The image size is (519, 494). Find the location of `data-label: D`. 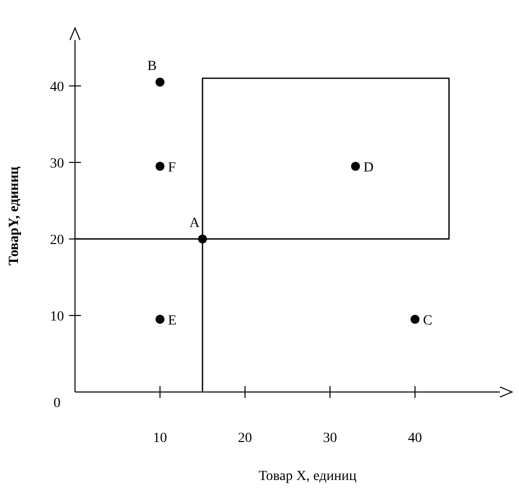

data-label: D is located at coordinates (369, 168).